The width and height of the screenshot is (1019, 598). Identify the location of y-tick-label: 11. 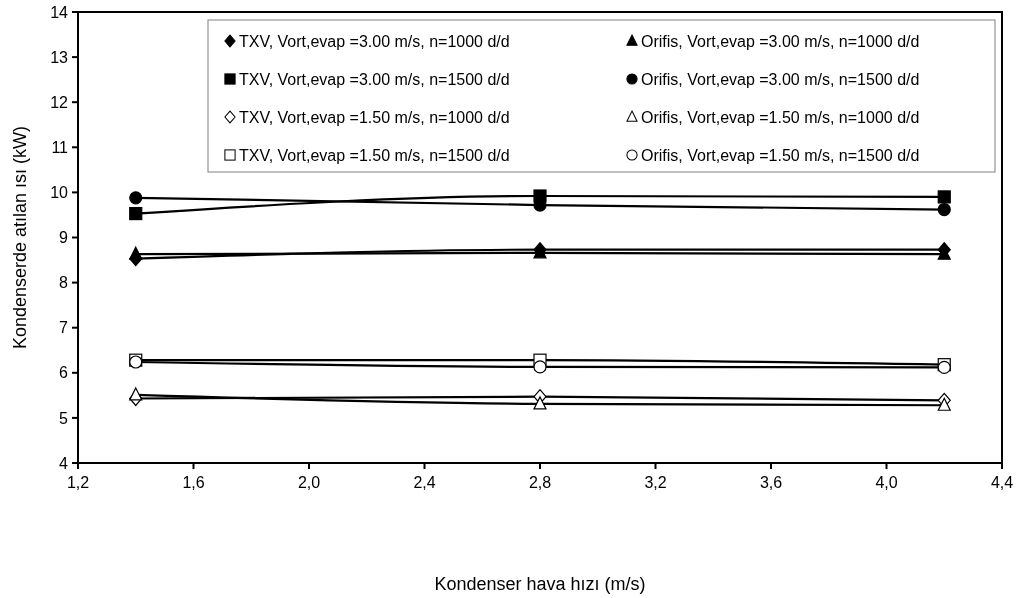
(60, 147).